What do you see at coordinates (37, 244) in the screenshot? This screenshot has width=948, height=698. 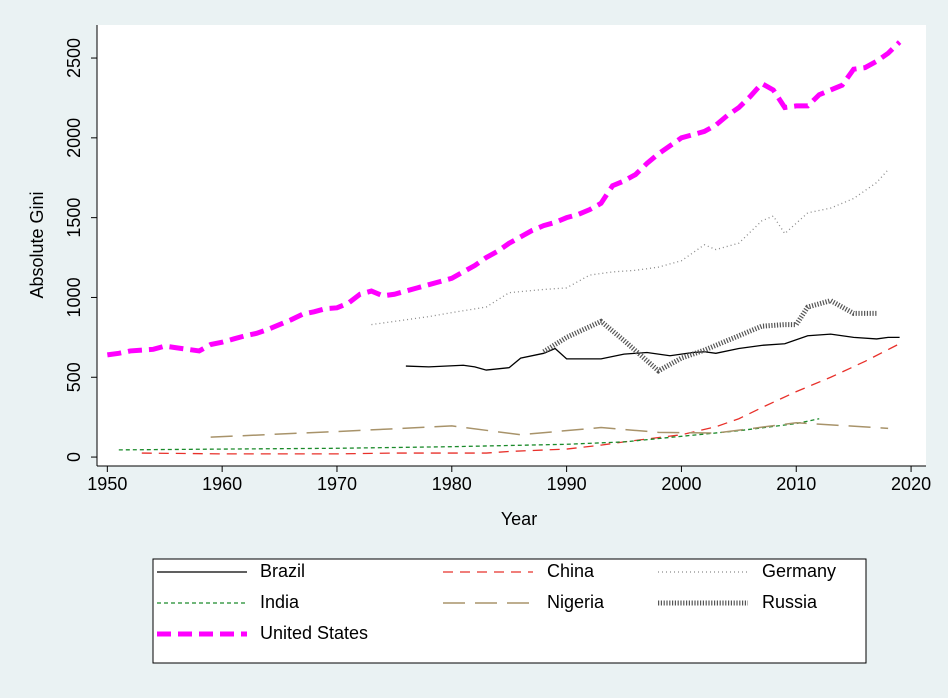 I see `y-axis-title: Absolute Gini` at bounding box center [37, 244].